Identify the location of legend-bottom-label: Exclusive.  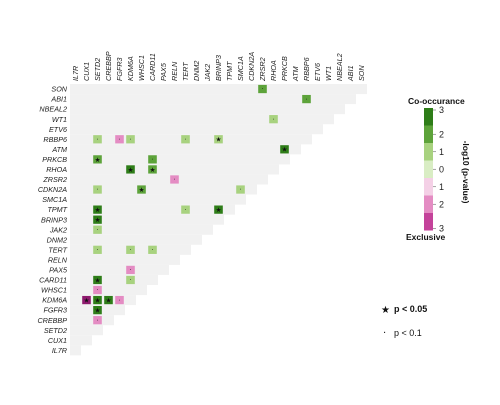
(425, 237).